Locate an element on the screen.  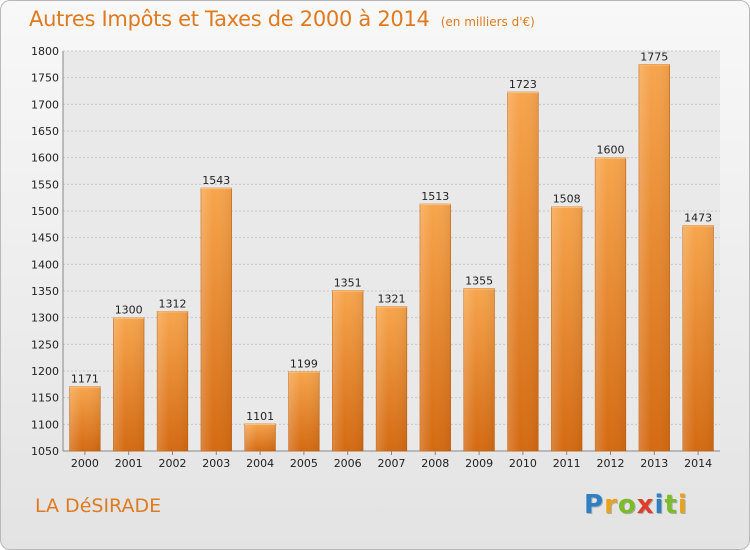
value-label-2002: 1312 is located at coordinates (173, 303).